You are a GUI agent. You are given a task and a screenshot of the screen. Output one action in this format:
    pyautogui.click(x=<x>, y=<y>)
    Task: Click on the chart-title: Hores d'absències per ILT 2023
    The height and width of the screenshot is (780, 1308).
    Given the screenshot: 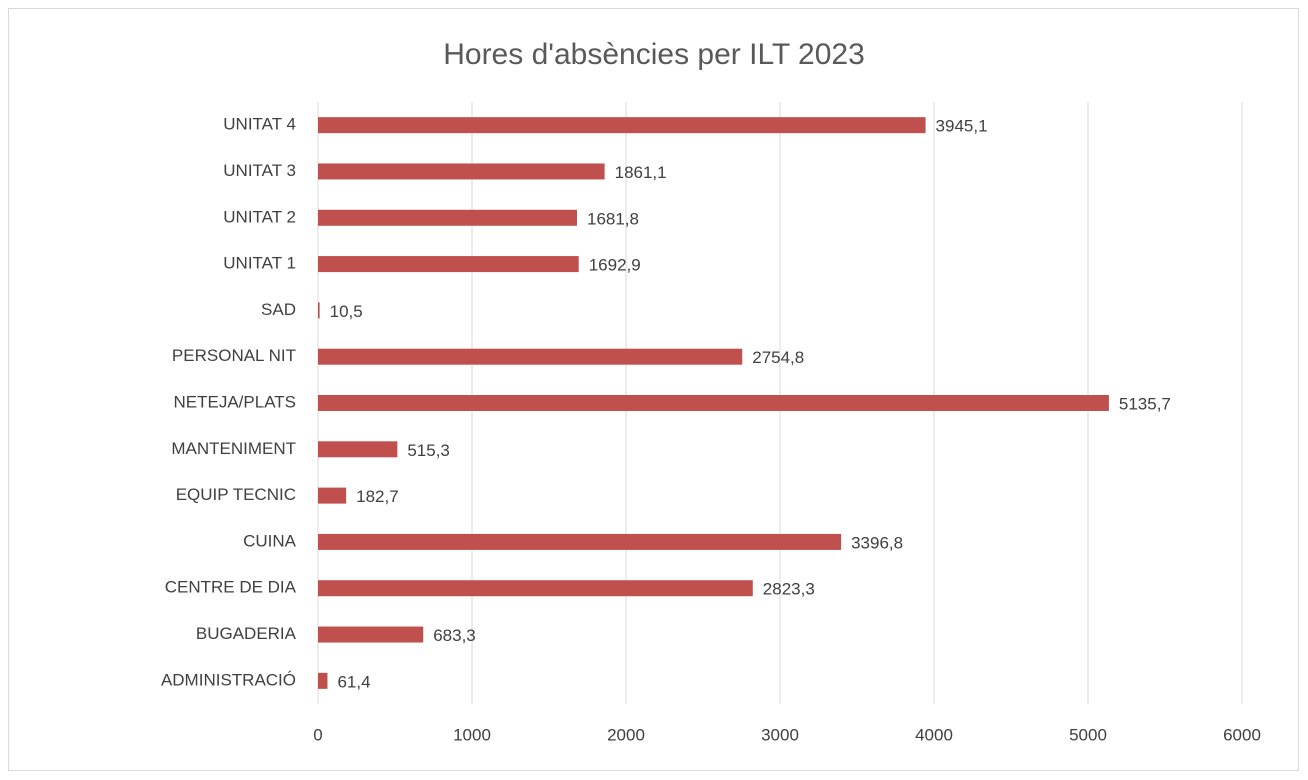 What is the action you would take?
    pyautogui.click(x=654, y=54)
    